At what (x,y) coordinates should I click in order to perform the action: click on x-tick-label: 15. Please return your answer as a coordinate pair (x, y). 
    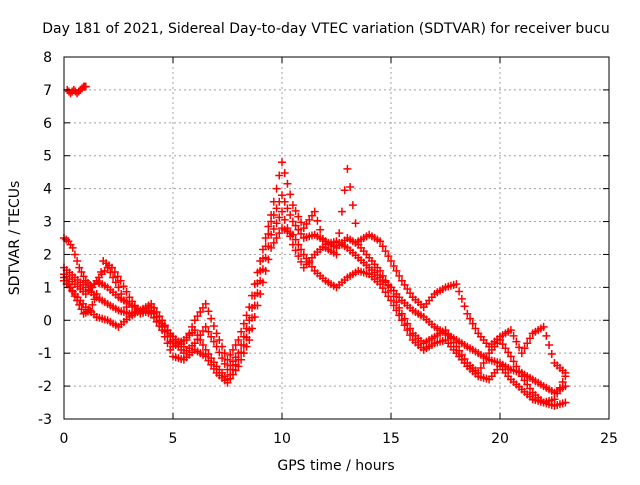
    Looking at the image, I should click on (391, 439).